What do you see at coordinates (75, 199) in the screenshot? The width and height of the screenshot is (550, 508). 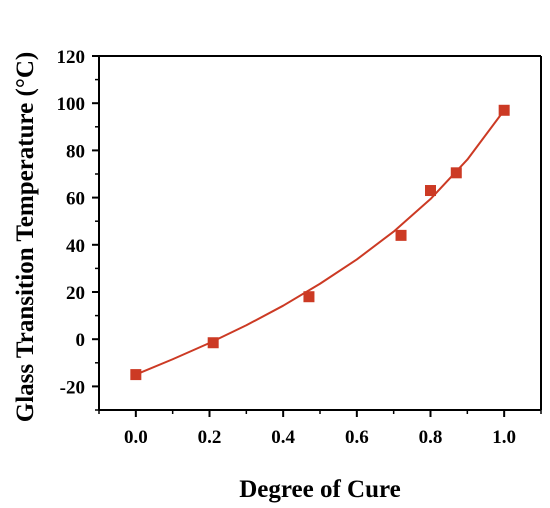 I see `y-tick-label: 60` at bounding box center [75, 199].